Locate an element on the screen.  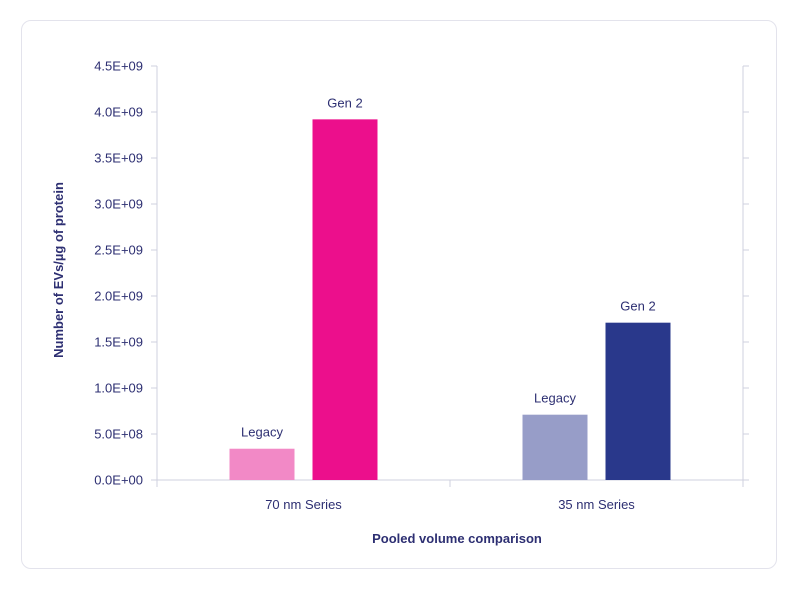
x-category-label: 35 nm Series is located at coordinates (596, 504).